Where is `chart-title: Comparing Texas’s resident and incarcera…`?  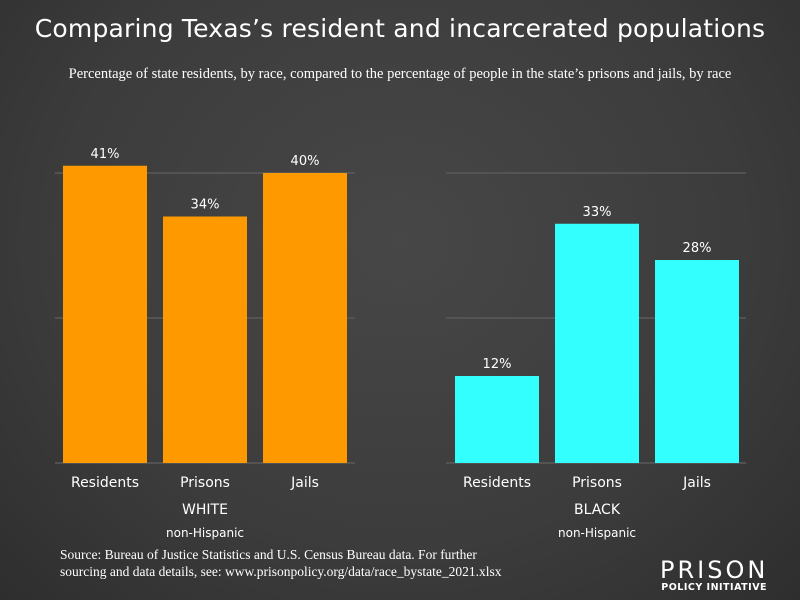 chart-title: Comparing Texas’s resident and incarcera… is located at coordinates (400, 28).